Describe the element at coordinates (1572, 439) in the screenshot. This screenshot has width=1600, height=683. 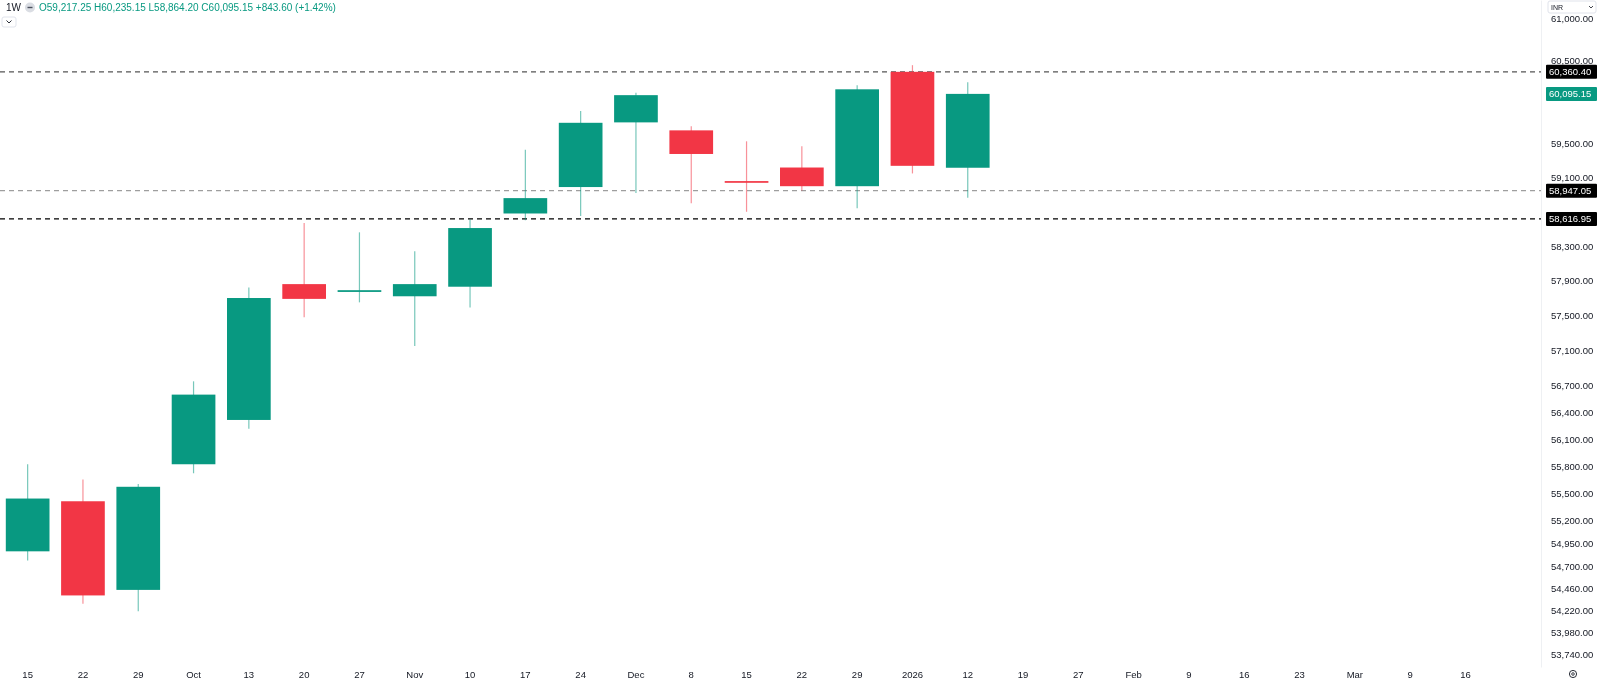
I see `y-tick-label: 56,100.00` at that location.